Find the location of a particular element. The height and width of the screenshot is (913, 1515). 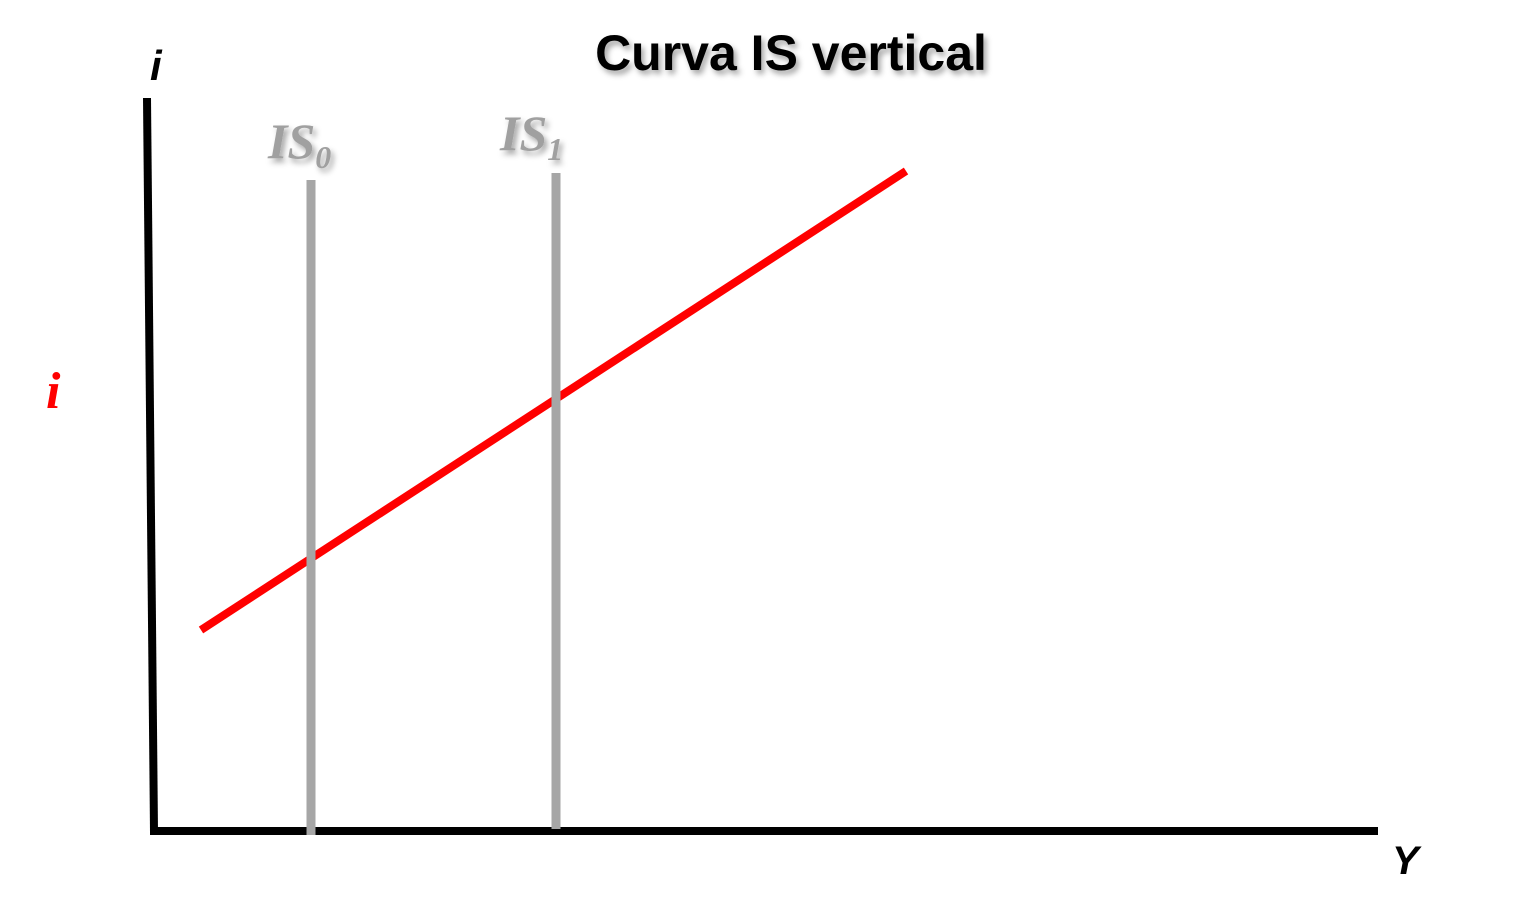

is1-label-subscript: 1 is located at coordinates (555, 149).